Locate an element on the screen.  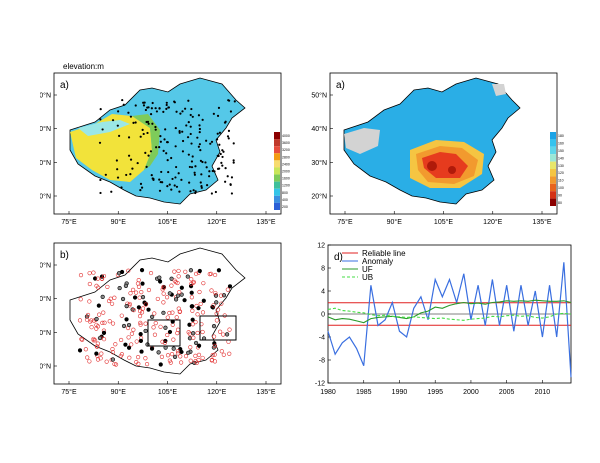
anomaly-series is located at coordinates (449, 320).